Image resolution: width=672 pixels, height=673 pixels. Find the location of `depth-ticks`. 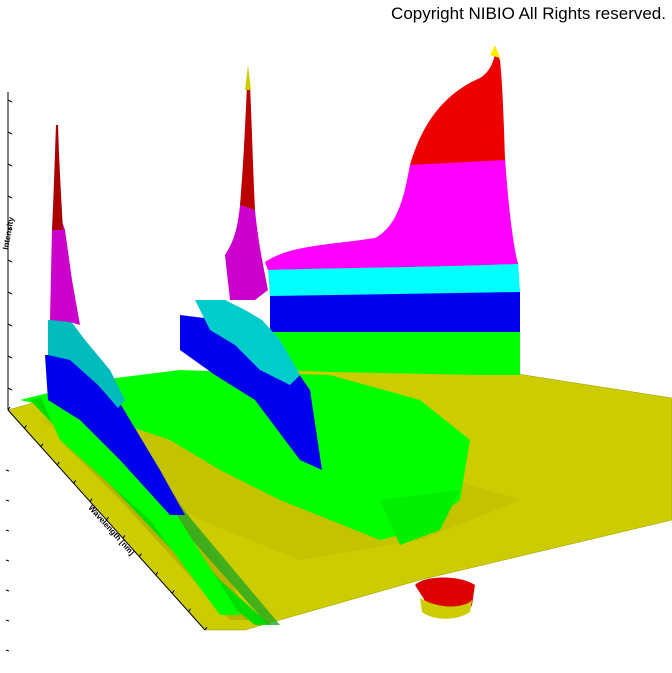

depth-ticks is located at coordinates (7, 560).